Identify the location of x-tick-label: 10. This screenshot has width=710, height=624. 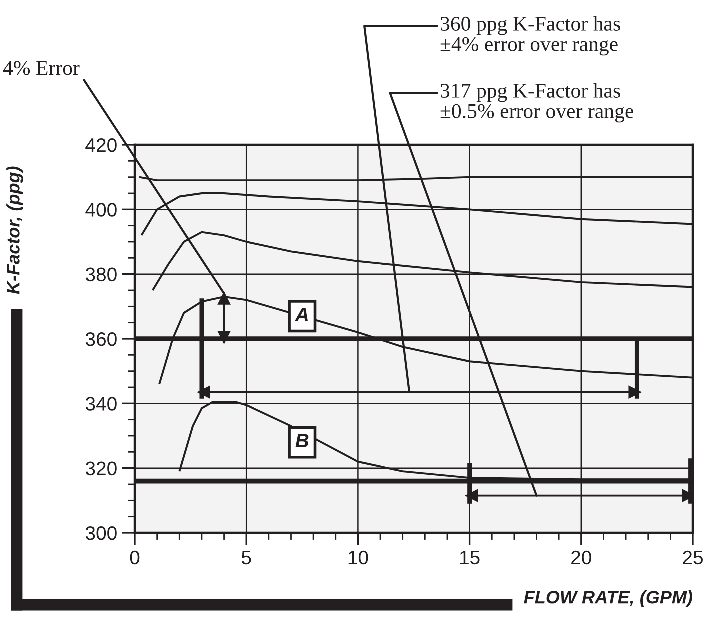
(358, 557).